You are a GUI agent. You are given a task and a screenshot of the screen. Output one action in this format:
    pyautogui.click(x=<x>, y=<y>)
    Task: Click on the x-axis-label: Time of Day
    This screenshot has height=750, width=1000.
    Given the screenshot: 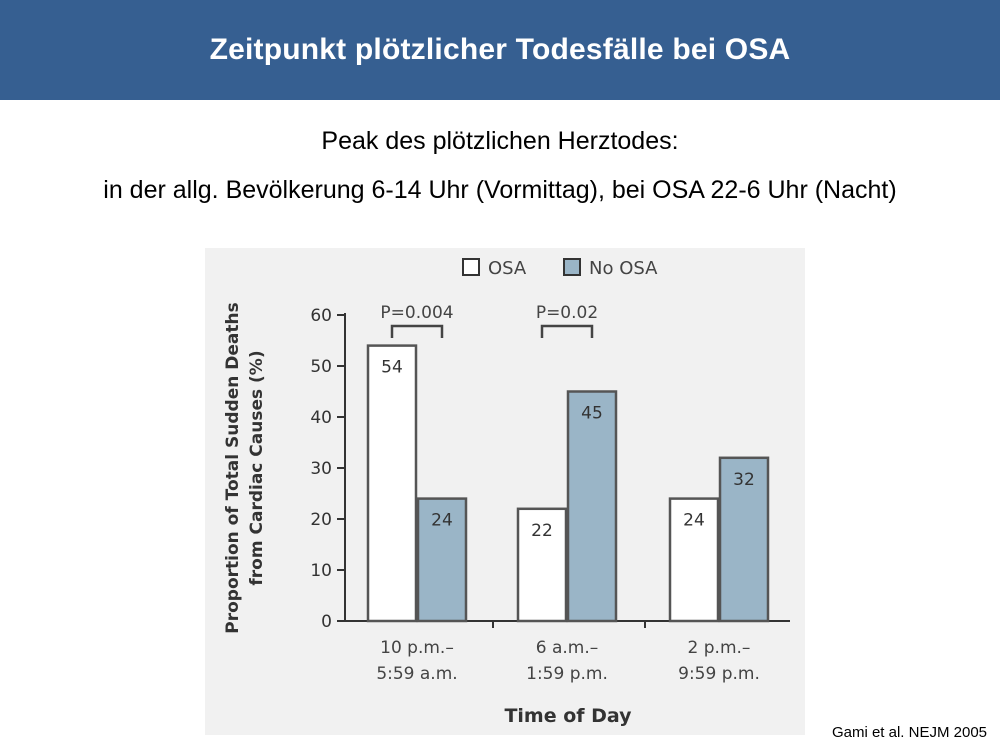 What is the action you would take?
    pyautogui.click(x=568, y=716)
    